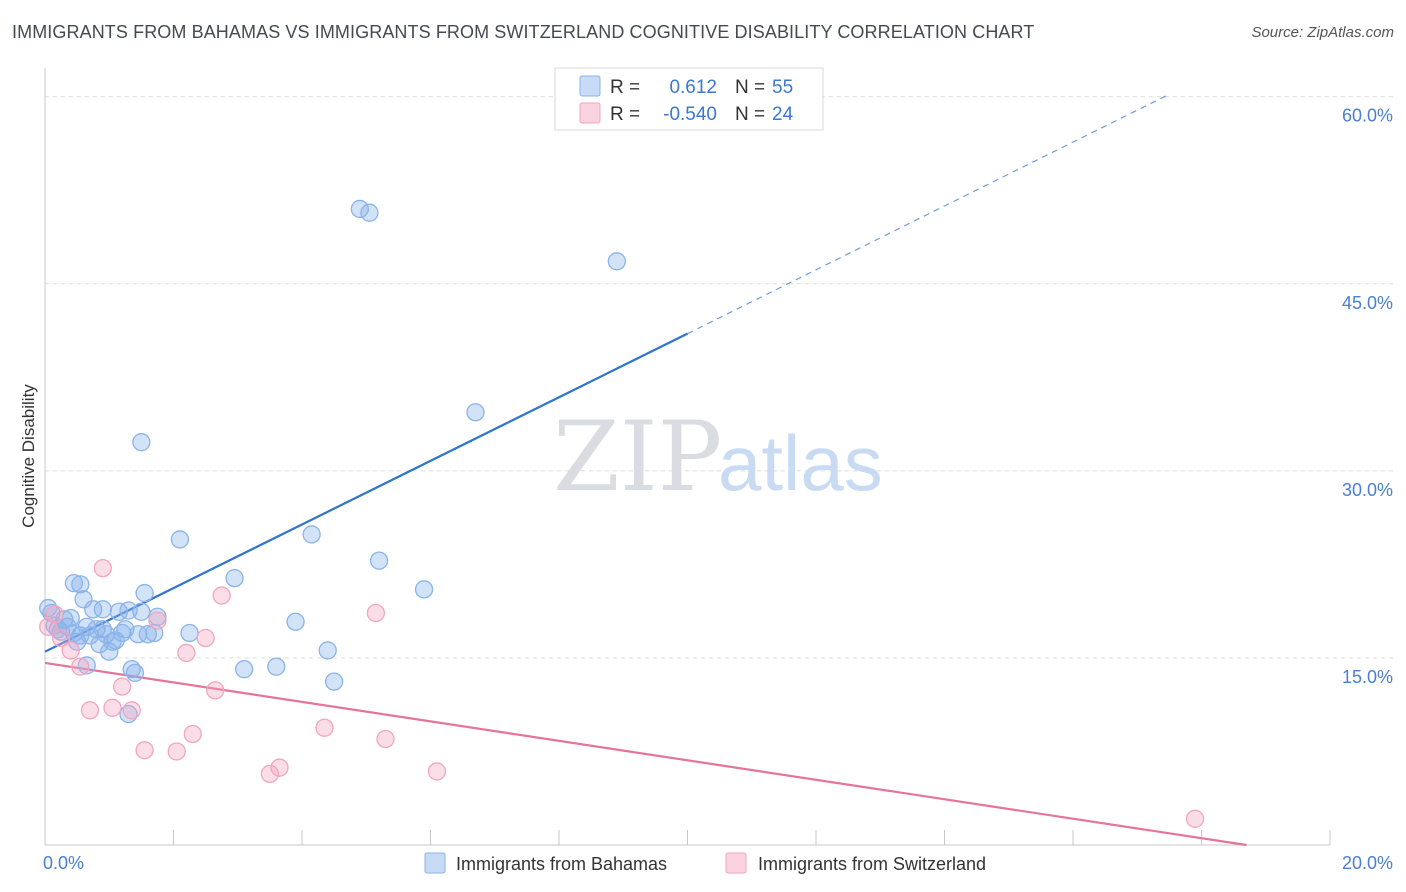 This screenshot has width=1406, height=892. I want to click on x-tick-label-max: 20.0%, so click(1367, 863).